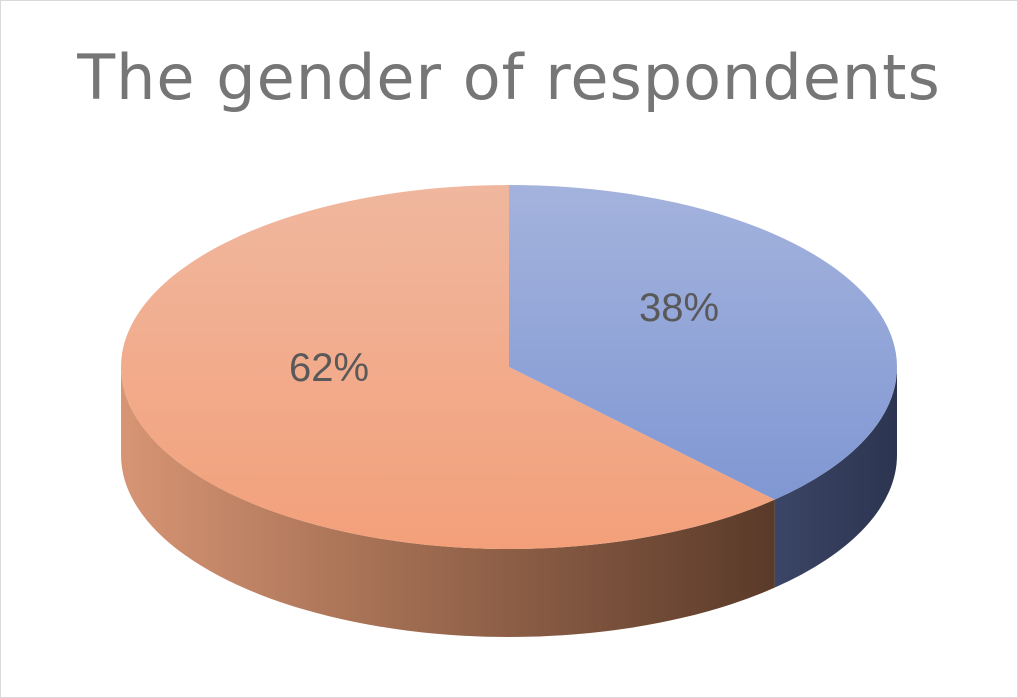 This screenshot has width=1018, height=698. Describe the element at coordinates (679, 308) in the screenshot. I see `data-label-blue: 38%` at that location.